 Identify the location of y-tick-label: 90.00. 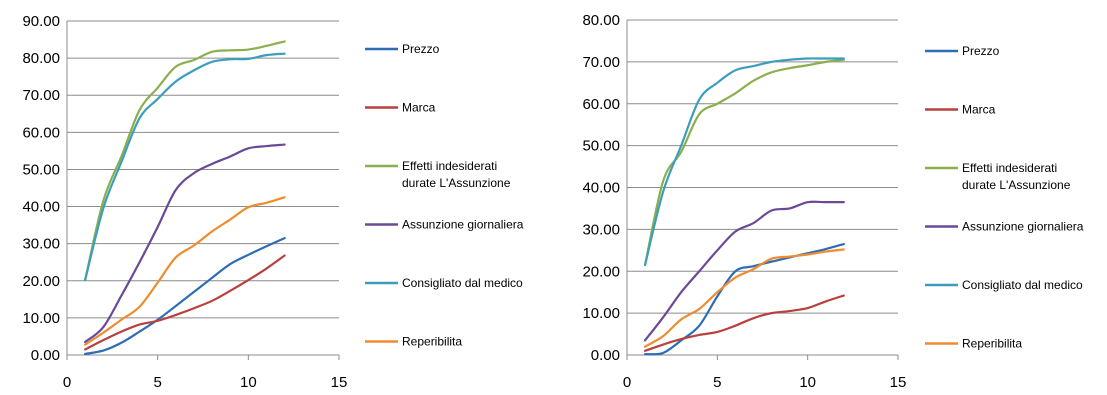
(41, 21).